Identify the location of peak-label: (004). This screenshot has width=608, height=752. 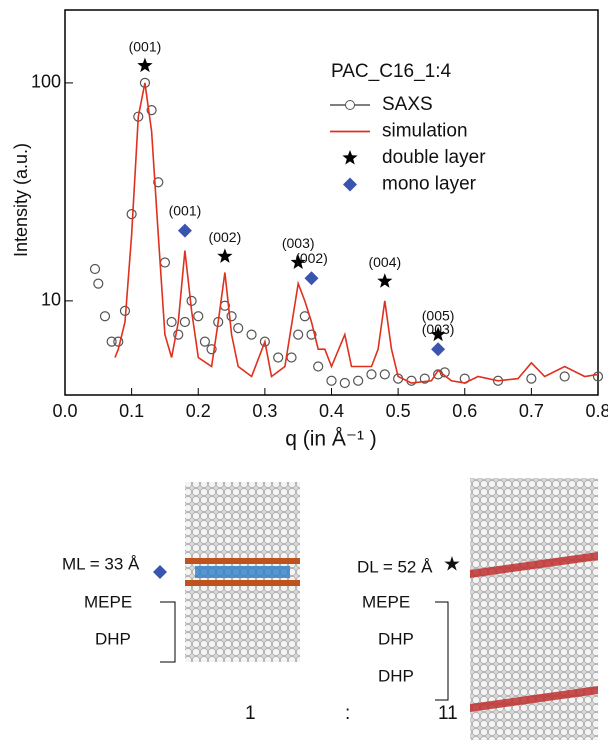
(384, 262).